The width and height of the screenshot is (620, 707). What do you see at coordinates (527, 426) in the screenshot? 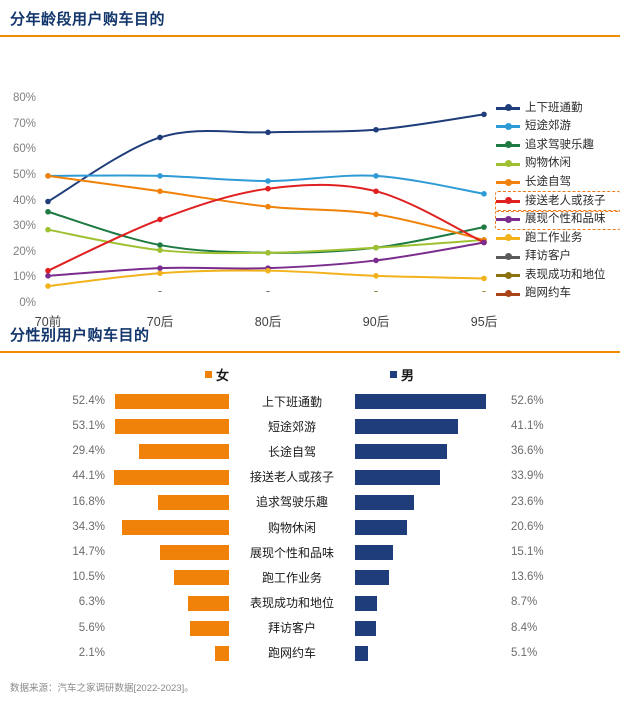
I see `male-value-label: 41.1%` at bounding box center [527, 426].